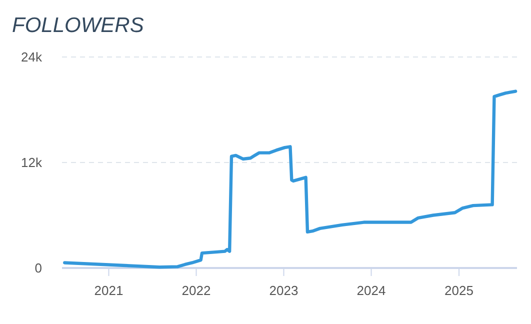  I want to click on x-tick-label: 2023, so click(283, 290).